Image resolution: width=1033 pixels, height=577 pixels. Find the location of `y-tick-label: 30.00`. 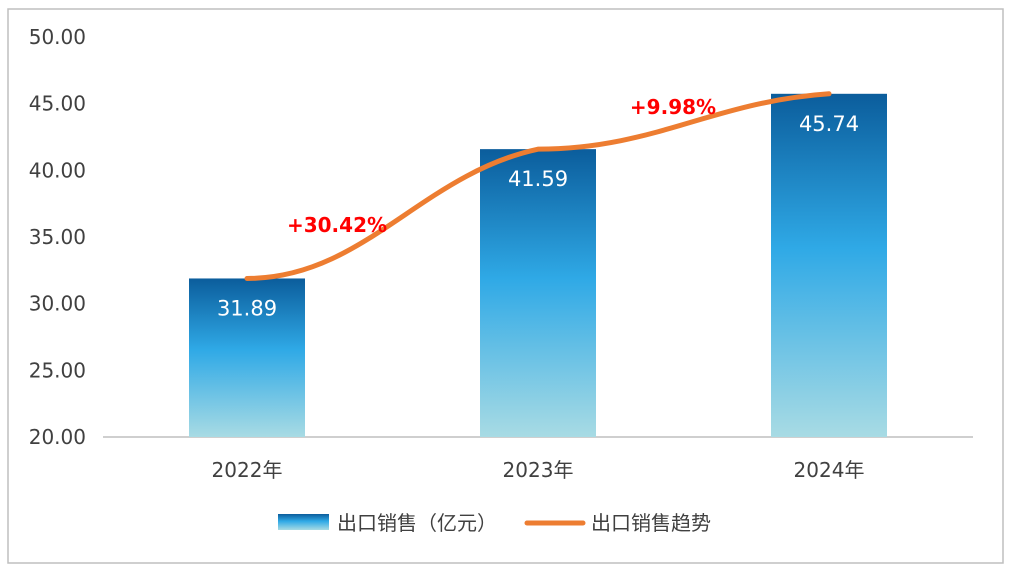

y-tick-label: 30.00 is located at coordinates (57, 304).